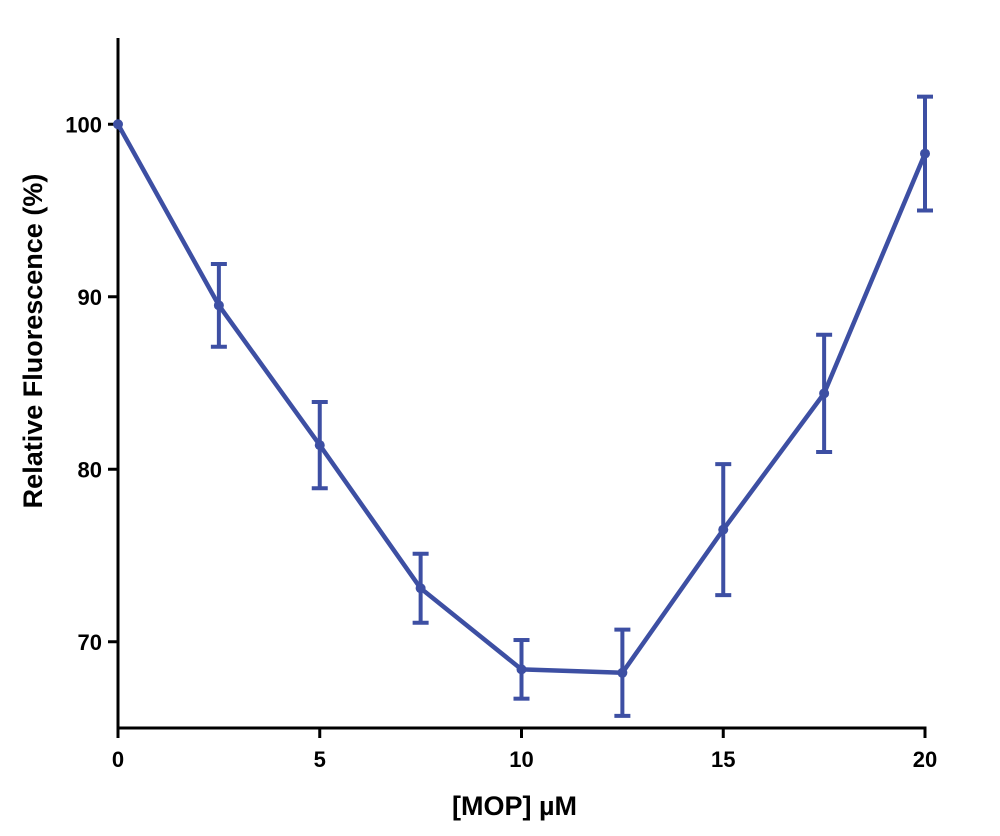 The image size is (1000, 836). I want to click on y-tick-label: 70, so click(90, 642).